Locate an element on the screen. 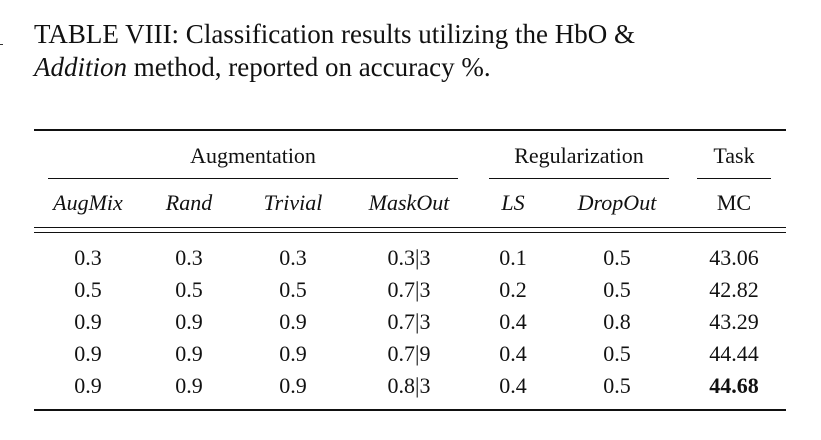 The height and width of the screenshot is (440, 821). cell-maskout: 0.3|3 is located at coordinates (409, 257).